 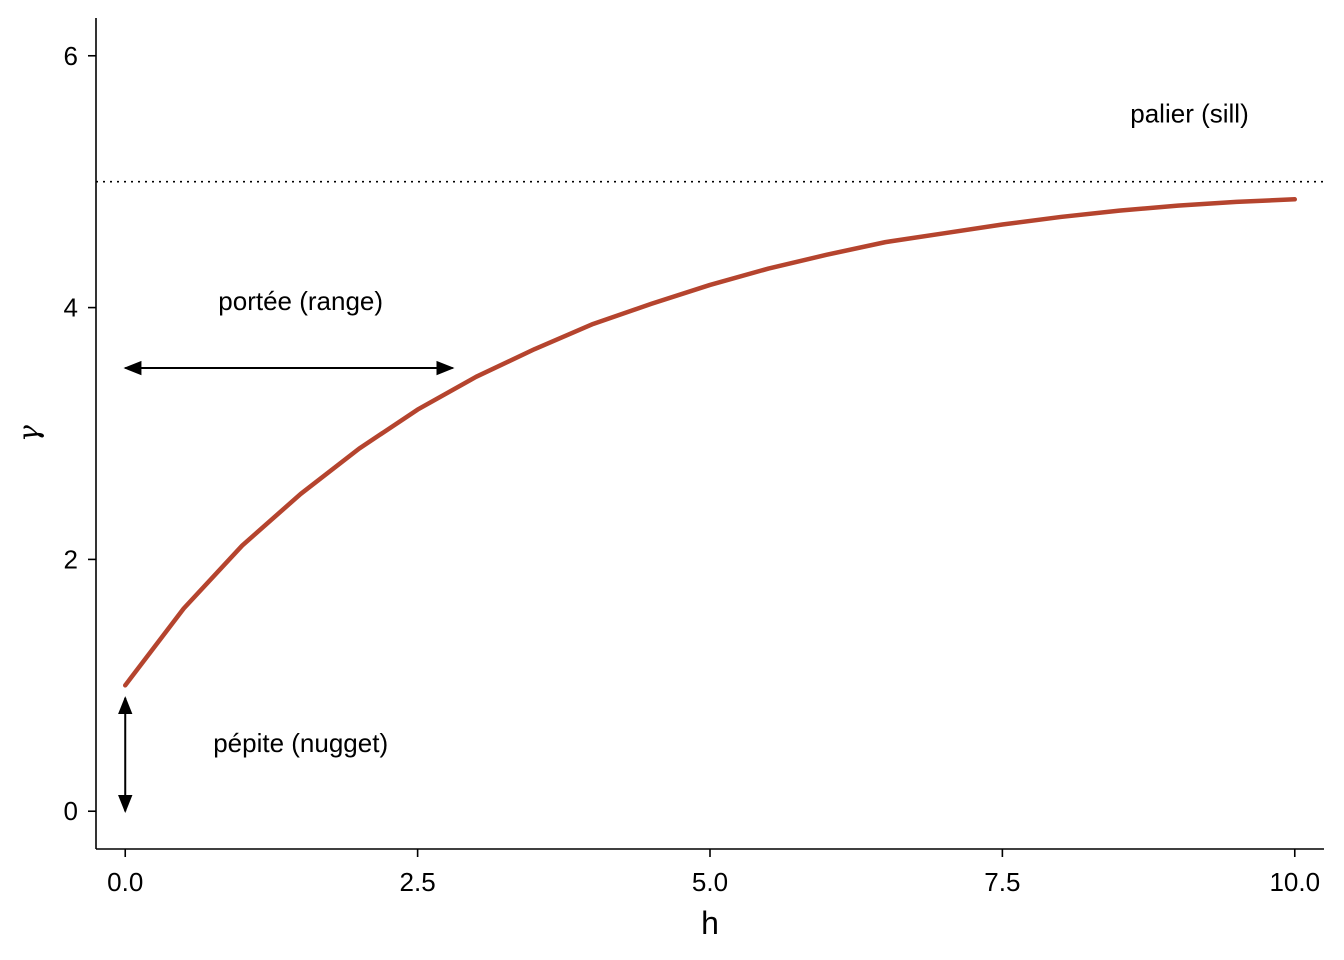 I want to click on annotation-label: pépite (nugget), so click(x=300, y=743).